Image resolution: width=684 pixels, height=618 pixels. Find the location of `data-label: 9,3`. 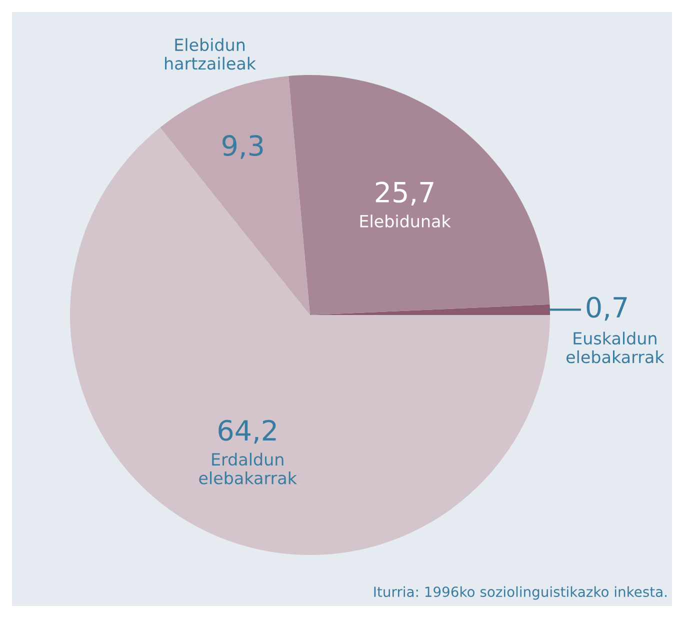

data-label: 9,3 is located at coordinates (242, 147).